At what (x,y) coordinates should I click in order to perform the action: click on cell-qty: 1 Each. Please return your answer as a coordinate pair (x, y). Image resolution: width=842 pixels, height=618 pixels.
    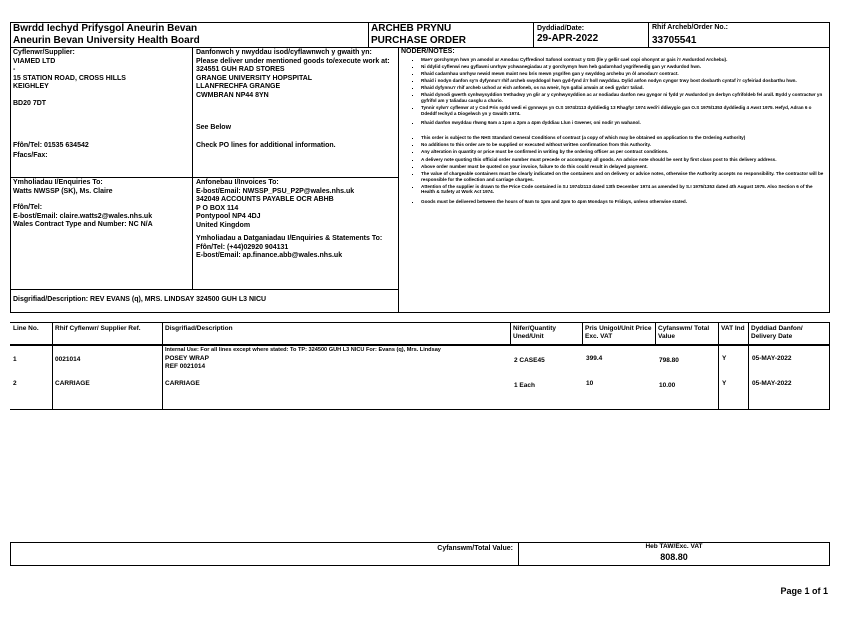
    Looking at the image, I should click on (524, 385).